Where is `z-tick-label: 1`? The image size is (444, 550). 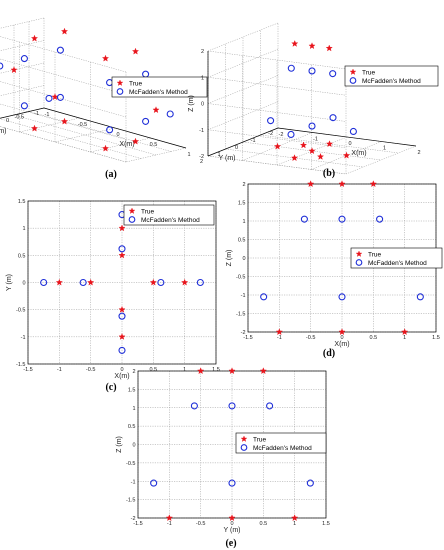 z-tick-label: 1 is located at coordinates (202, 78).